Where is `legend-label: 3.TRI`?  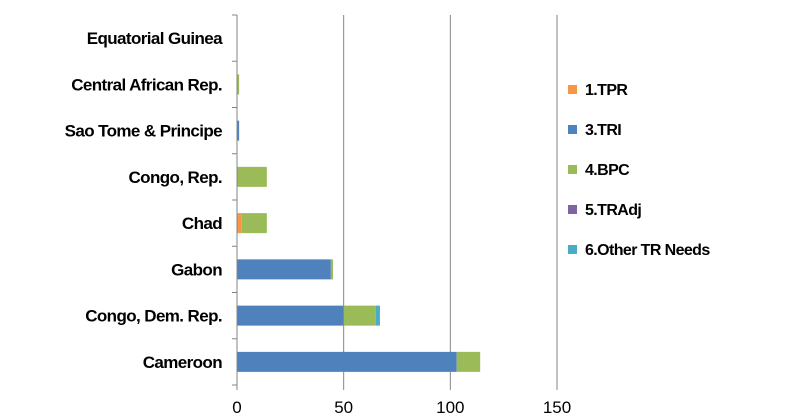
legend-label: 3.TRI is located at coordinates (603, 130).